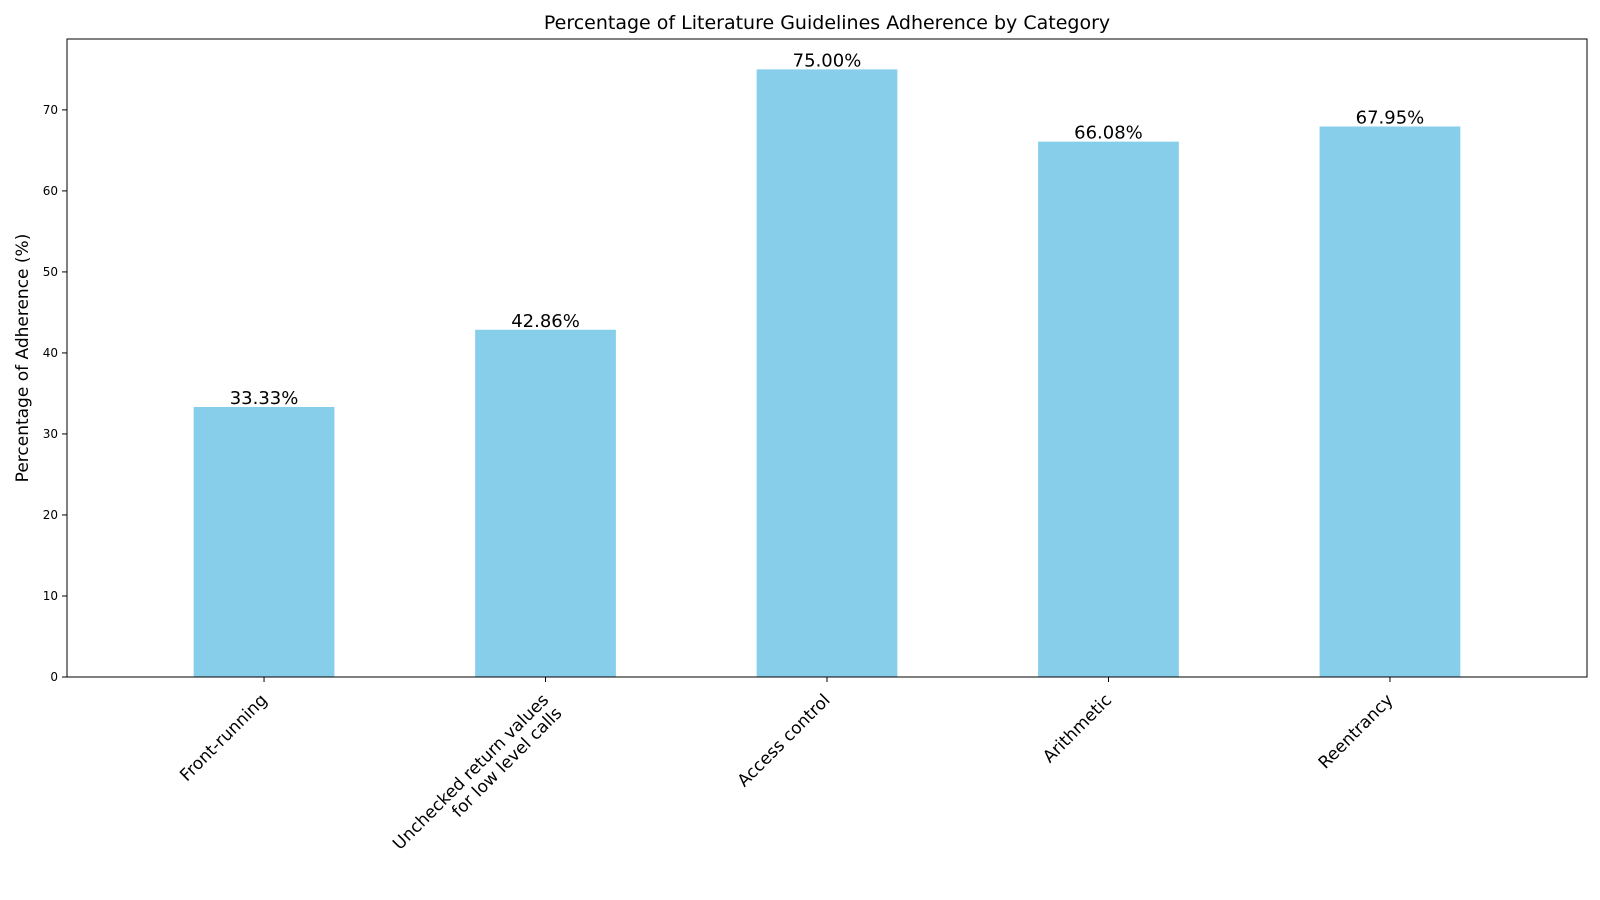 This screenshot has width=1600, height=900. I want to click on data-label-4: 67.95%, so click(1390, 117).